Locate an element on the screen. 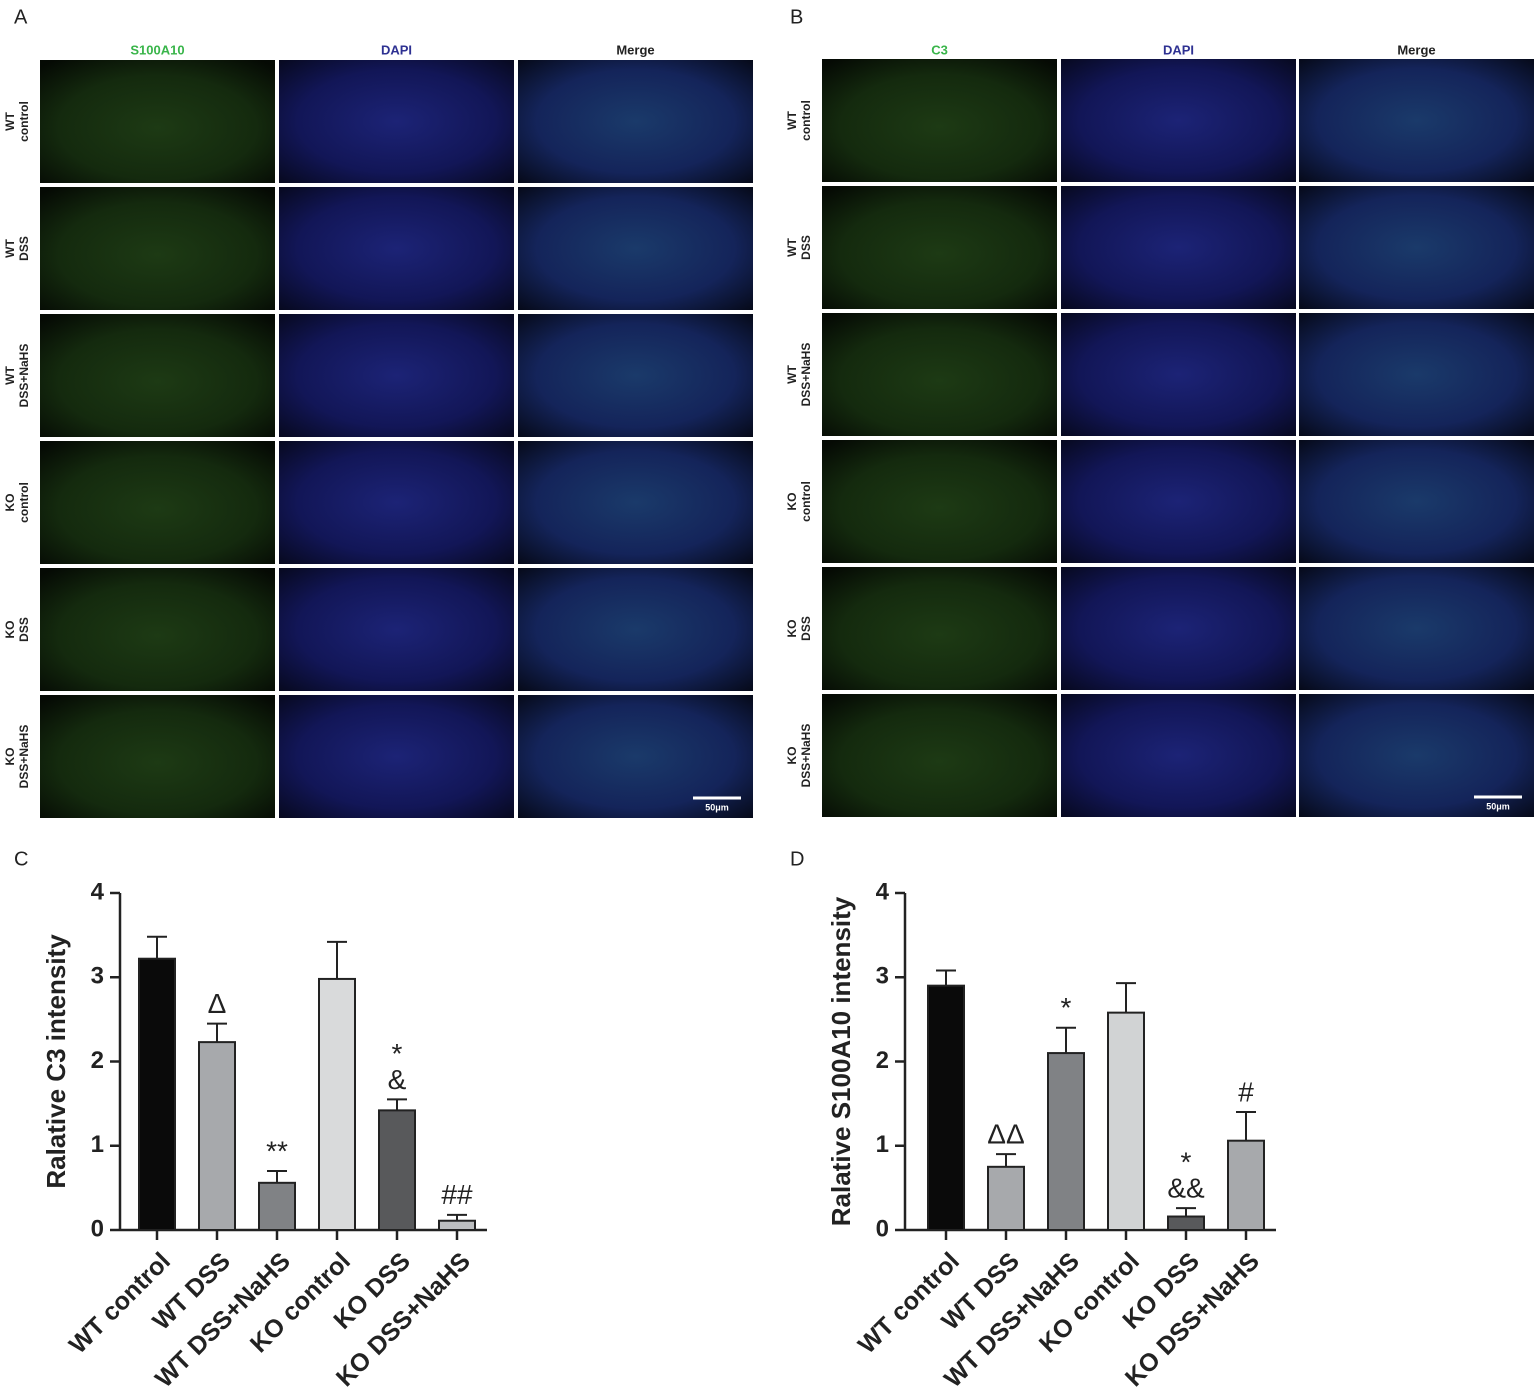 This screenshot has height=1394, width=1535. bar-annotation: Δ is located at coordinates (217, 1003).